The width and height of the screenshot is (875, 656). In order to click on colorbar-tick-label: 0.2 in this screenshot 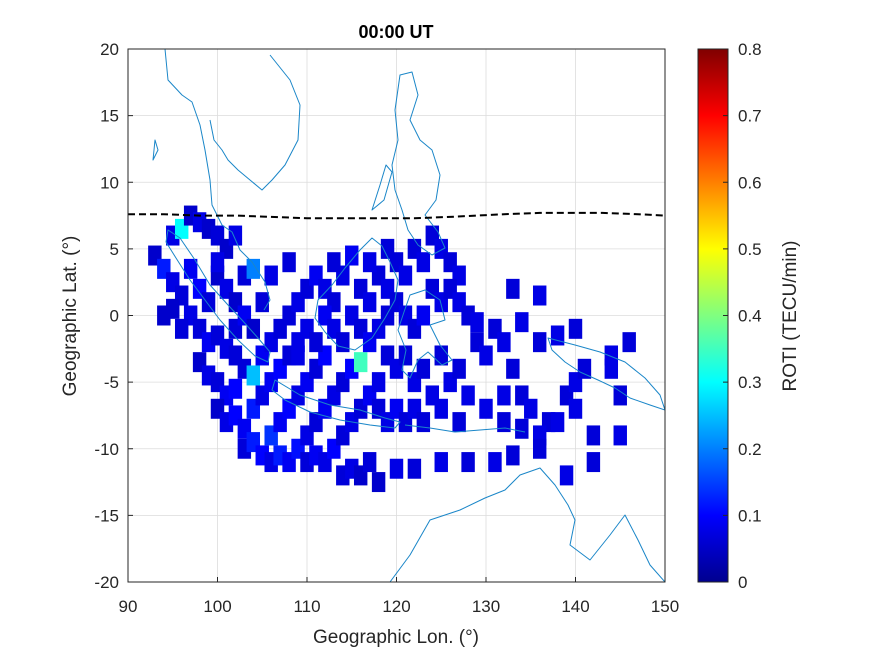, I will do `click(750, 449)`.